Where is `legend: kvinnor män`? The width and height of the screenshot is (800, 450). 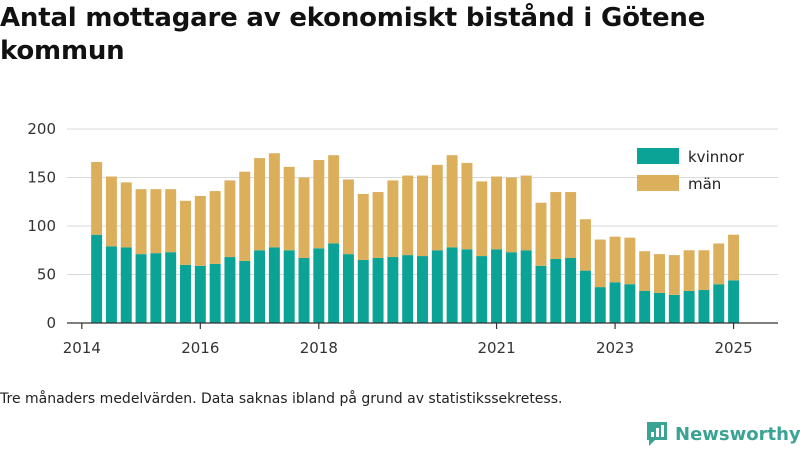
legend: kvinnor män is located at coordinates (691, 170).